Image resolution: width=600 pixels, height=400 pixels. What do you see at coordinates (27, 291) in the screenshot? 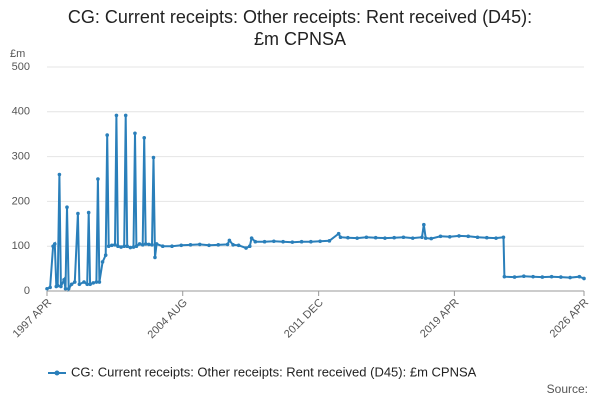
I see `y-tick-label: 0` at bounding box center [27, 291].